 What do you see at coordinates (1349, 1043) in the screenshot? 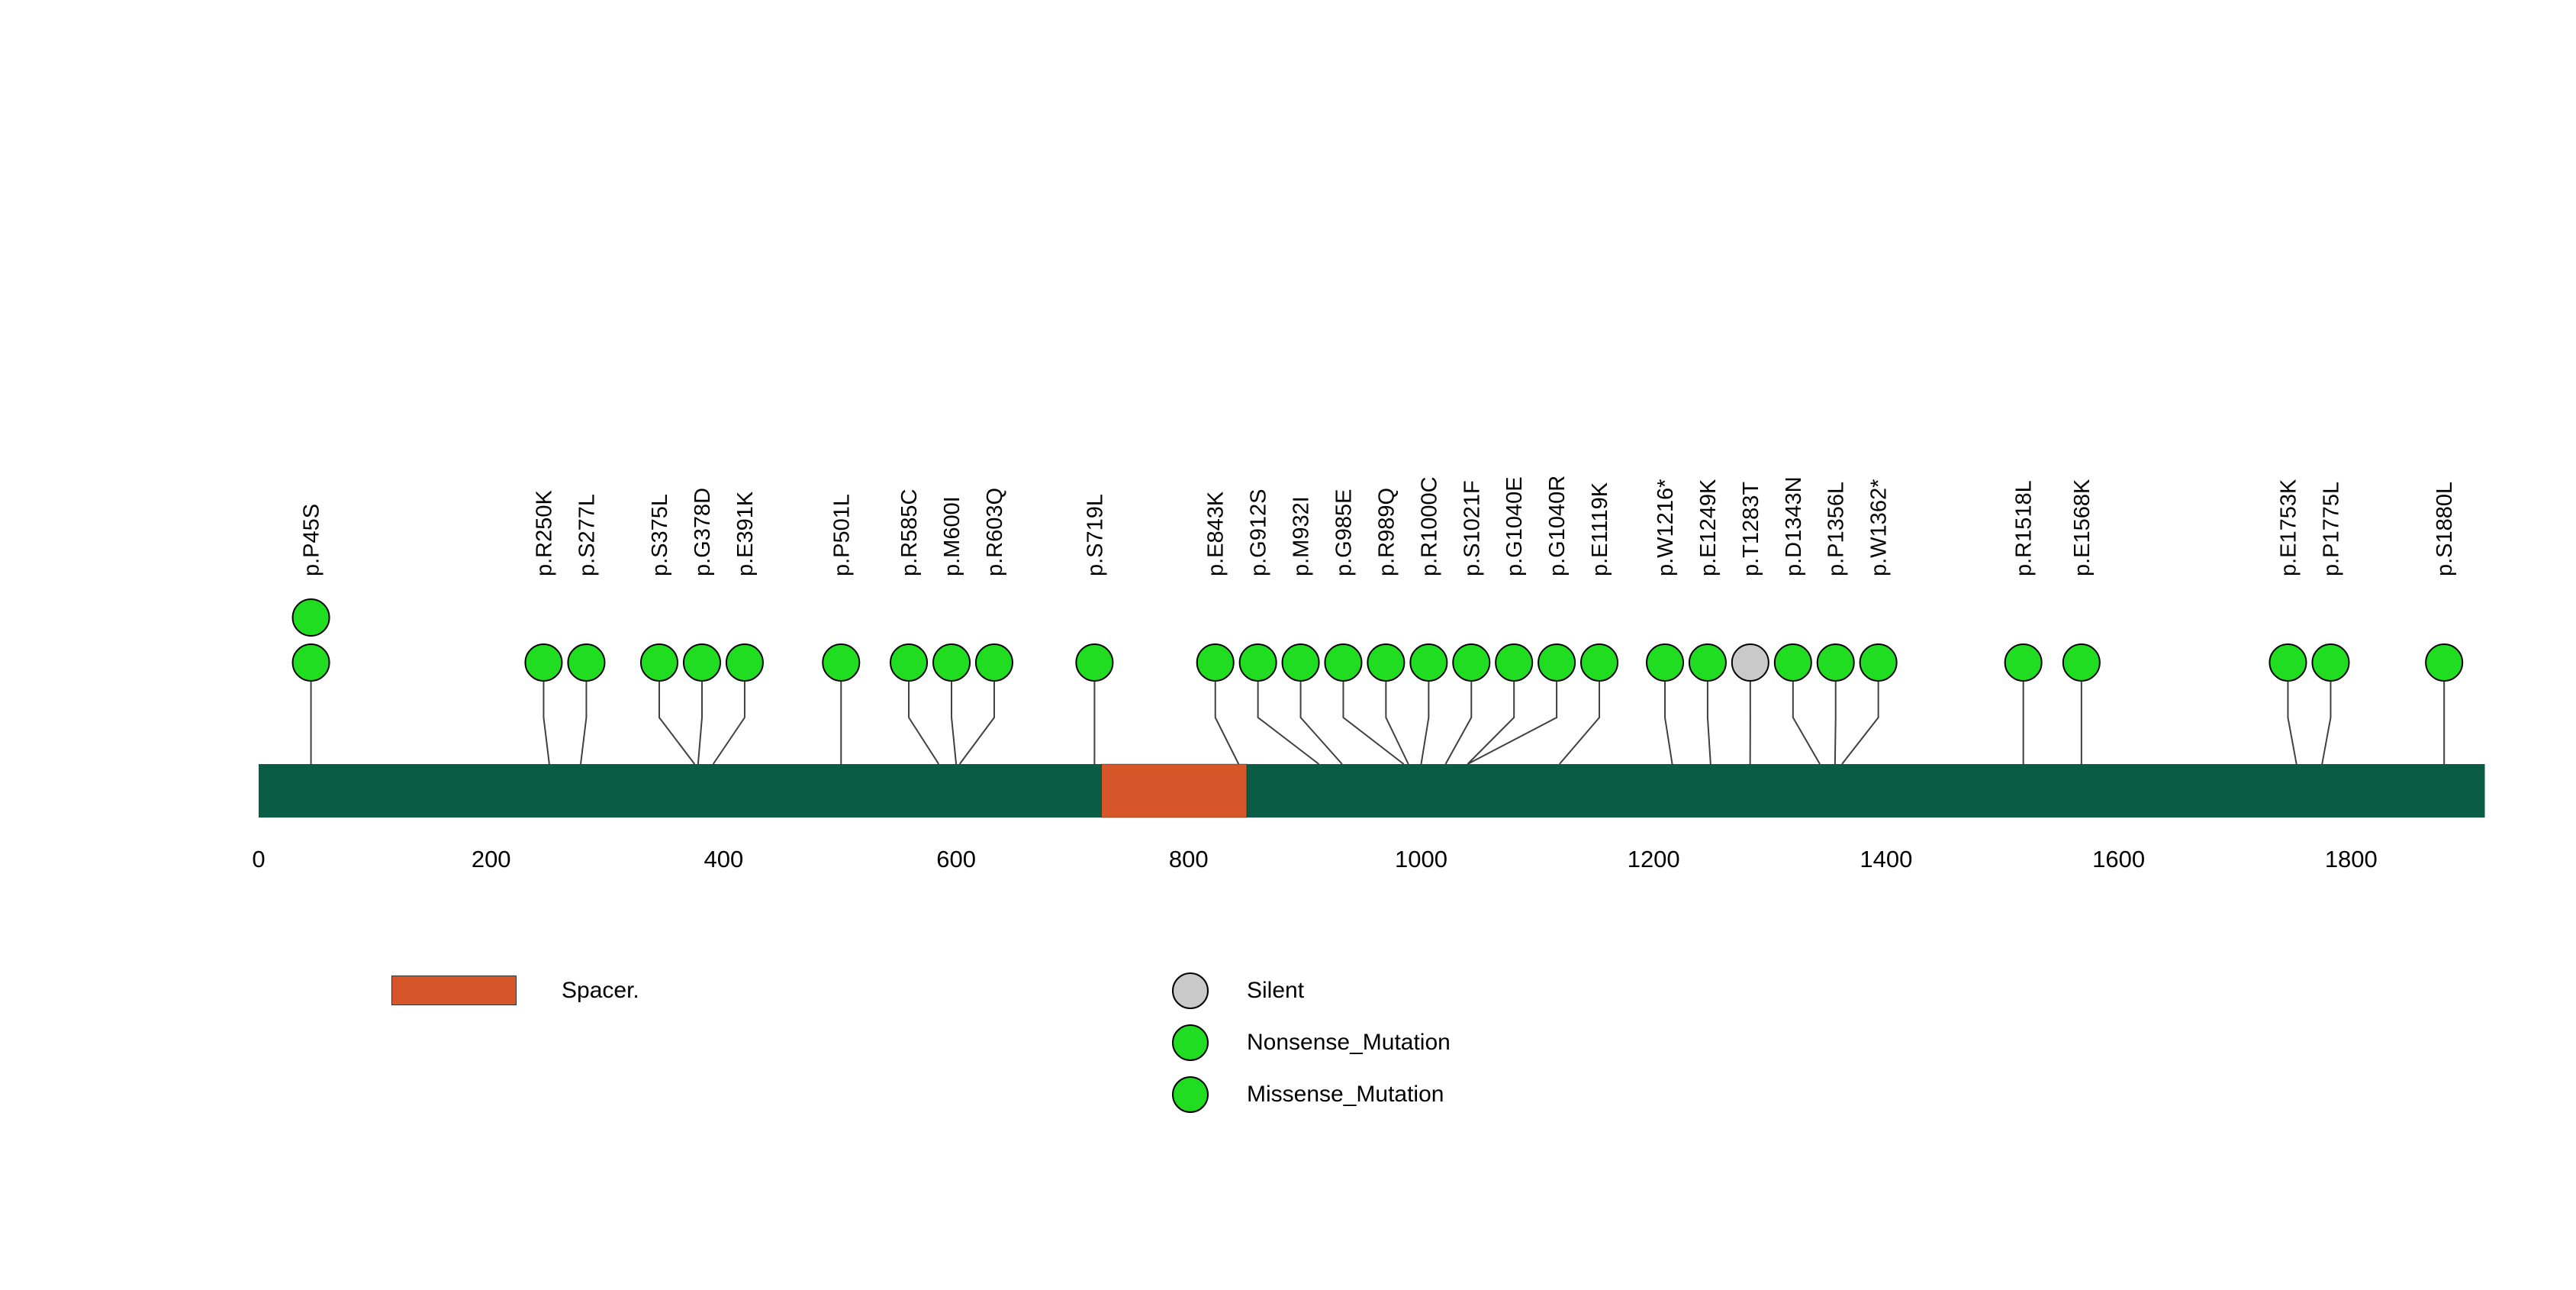
I see `legend-label-nonsense: Nonsense_Mutation` at bounding box center [1349, 1043].